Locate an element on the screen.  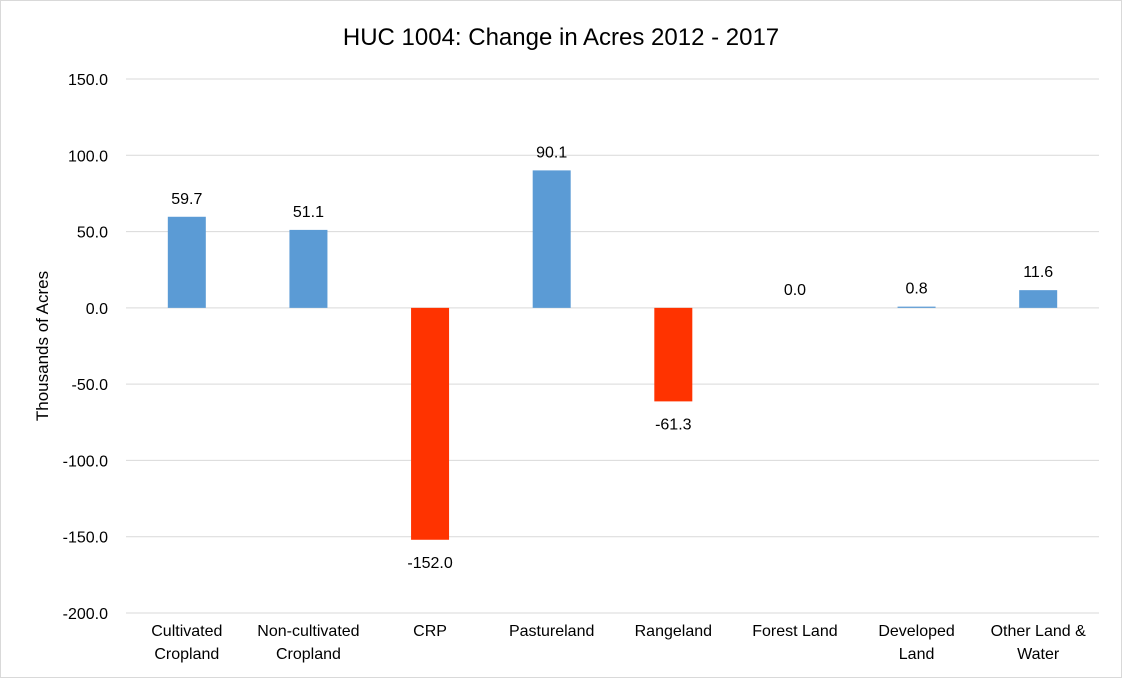
chart-title: HUC 1004: Change in Acres 2012 - 2017 is located at coordinates (561, 37).